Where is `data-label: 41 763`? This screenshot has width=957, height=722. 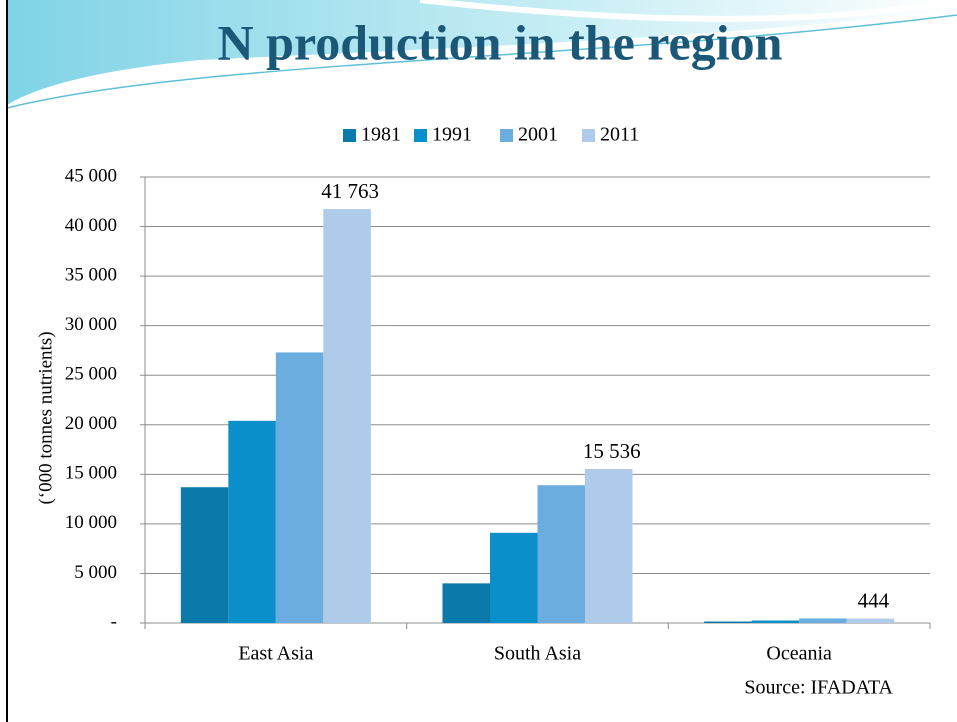
data-label: 41 763 is located at coordinates (350, 191).